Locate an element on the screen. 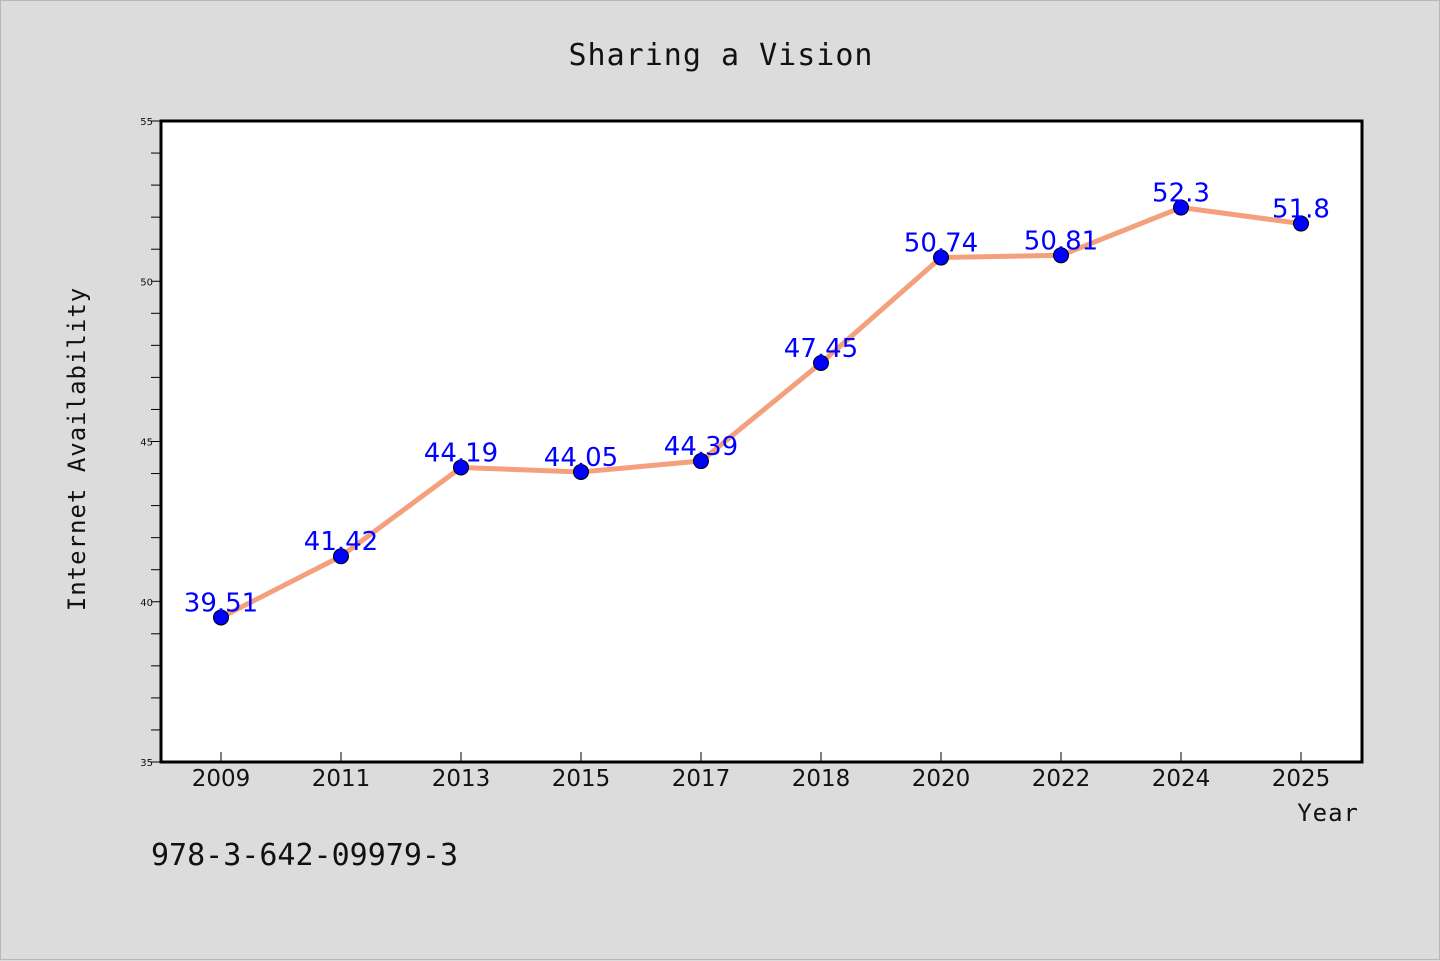 This screenshot has height=961, width=1440. x-tick-label: 2024 is located at coordinates (1181, 779).